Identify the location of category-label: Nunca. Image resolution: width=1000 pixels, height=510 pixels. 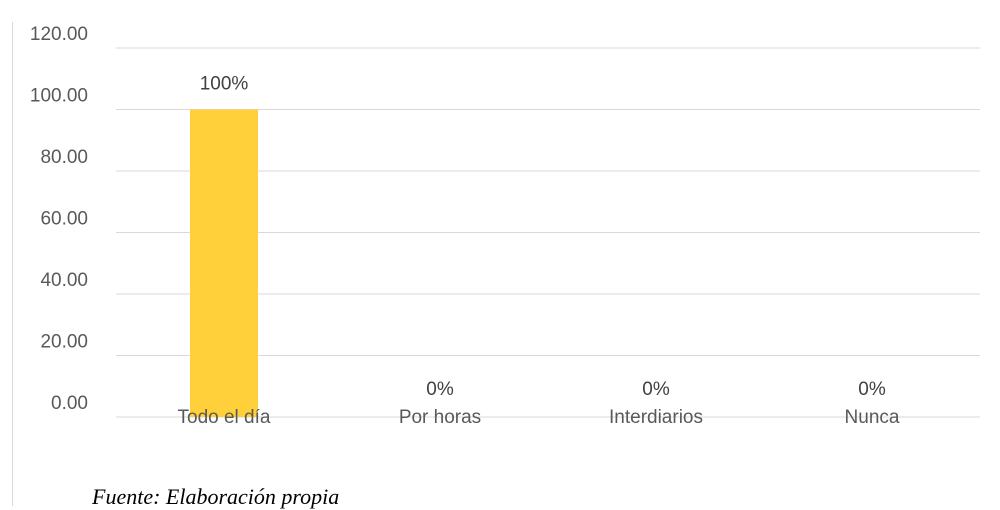
(872, 417).